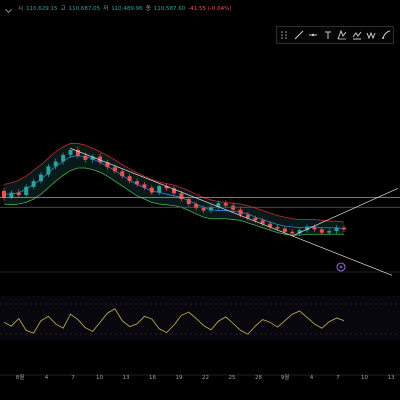 This screenshot has width=400, height=400. What do you see at coordinates (210, 9) in the screenshot?
I see `change-value: -41.55 (-0.04%)` at bounding box center [210, 9].